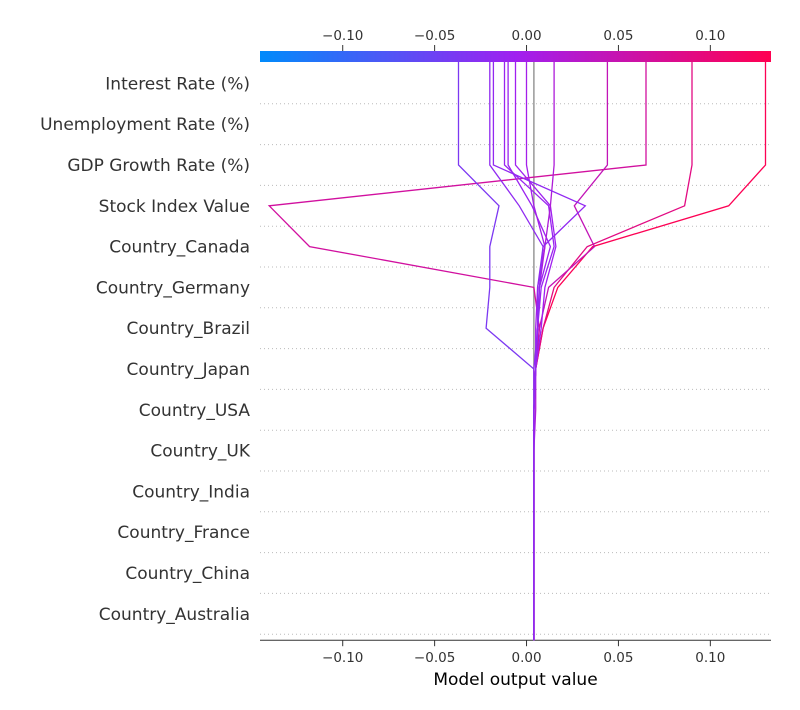 This screenshot has height=710, width=800. Describe the element at coordinates (526, 658) in the screenshot. I see `bottom-tick-label: 0.00` at that location.